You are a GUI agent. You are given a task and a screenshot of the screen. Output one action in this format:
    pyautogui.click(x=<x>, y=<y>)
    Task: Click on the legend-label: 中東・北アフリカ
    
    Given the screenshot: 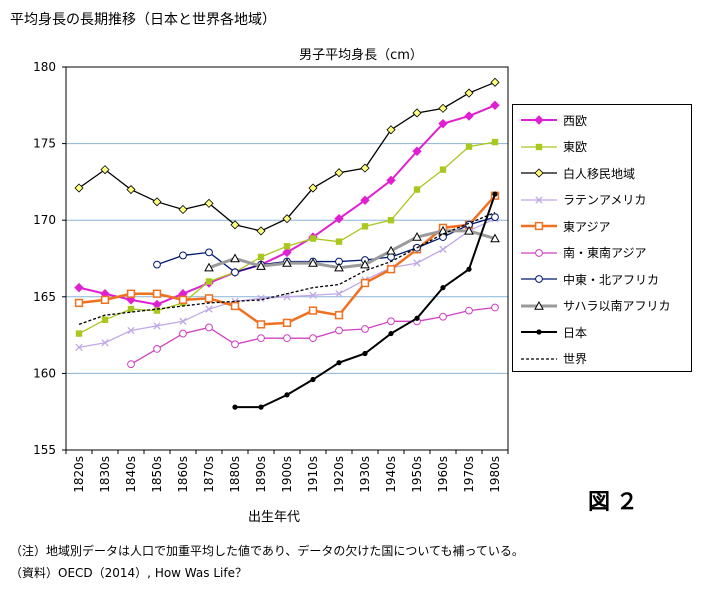 What is the action you would take?
    pyautogui.click(x=611, y=279)
    